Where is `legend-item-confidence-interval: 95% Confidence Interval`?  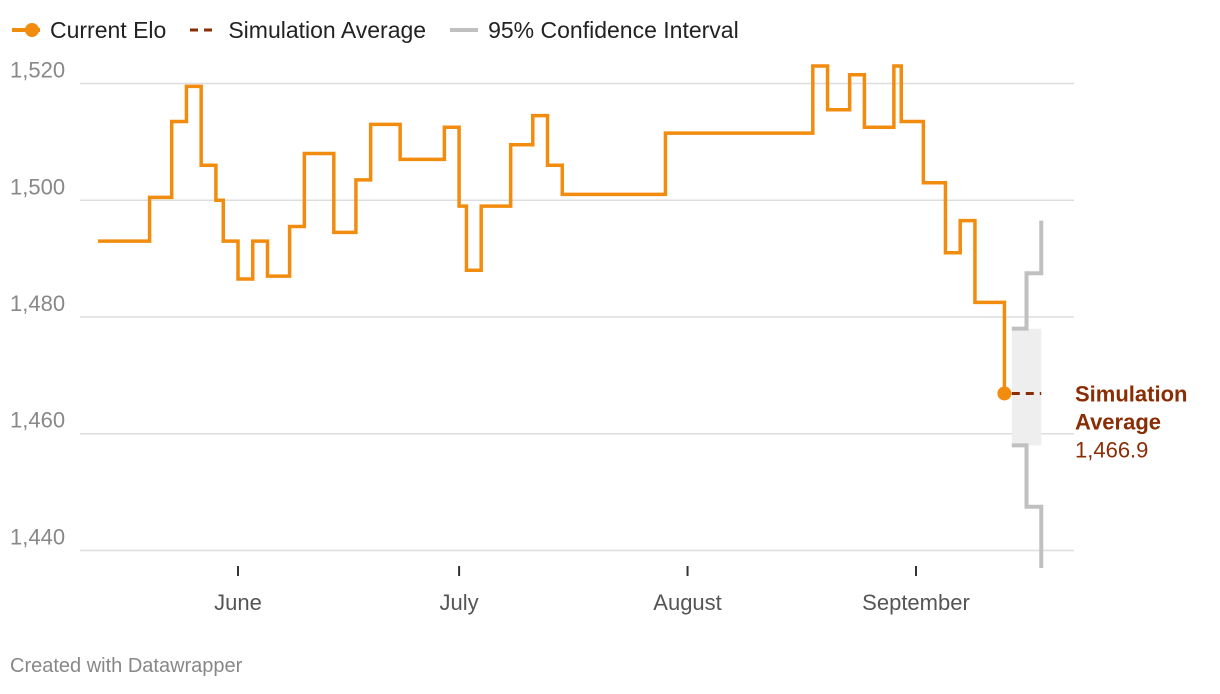 legend-item-confidence-interval: 95% Confidence Interval is located at coordinates (593, 30).